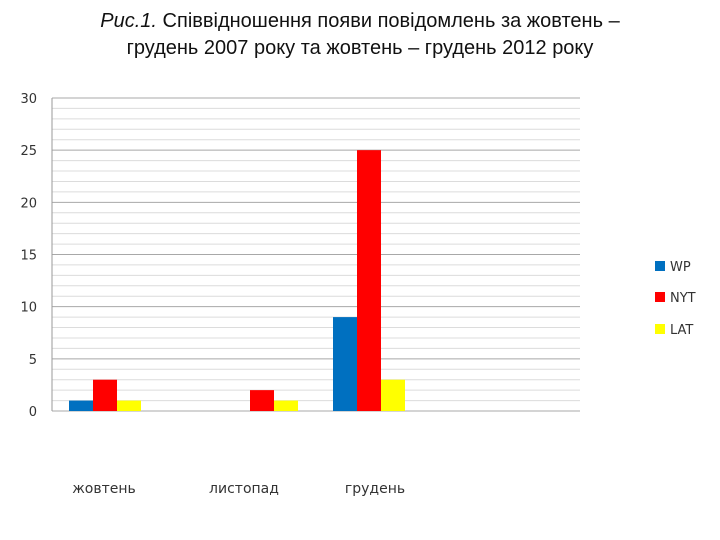 The height and width of the screenshot is (540, 720). I want to click on legend-label-lat: LAT, so click(681, 330).